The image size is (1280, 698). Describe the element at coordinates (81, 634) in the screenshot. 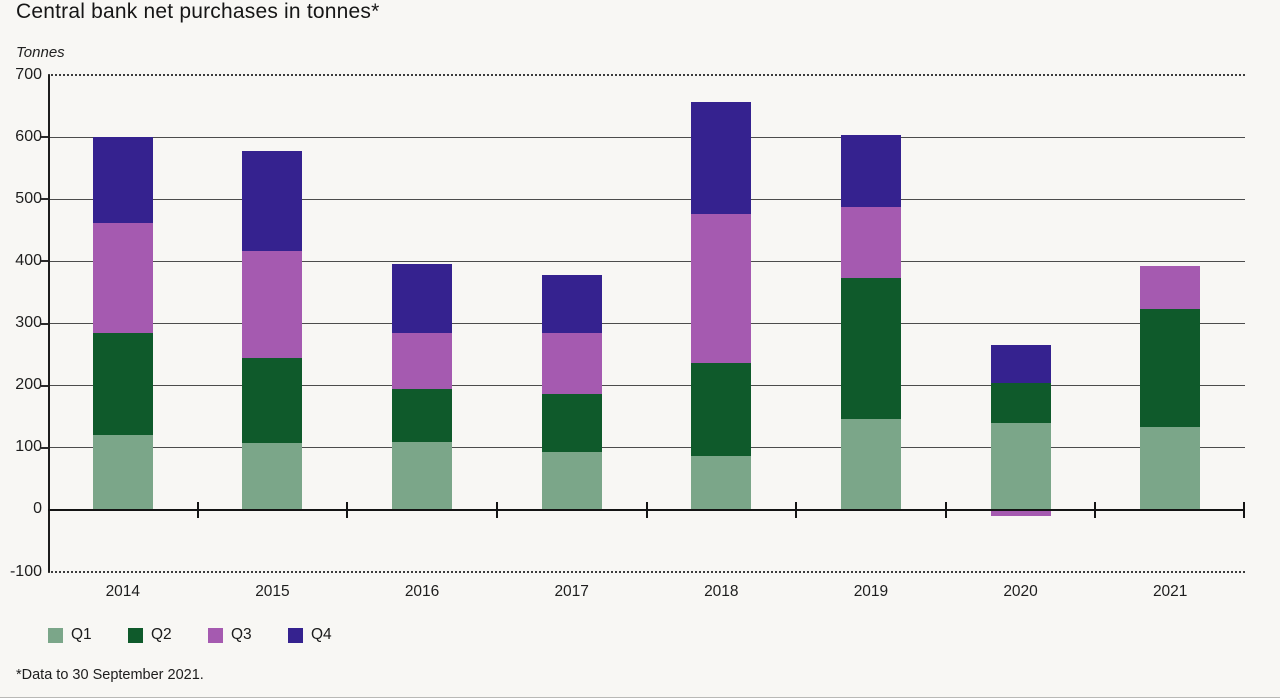

I see `legend-label-q1: Q1` at that location.